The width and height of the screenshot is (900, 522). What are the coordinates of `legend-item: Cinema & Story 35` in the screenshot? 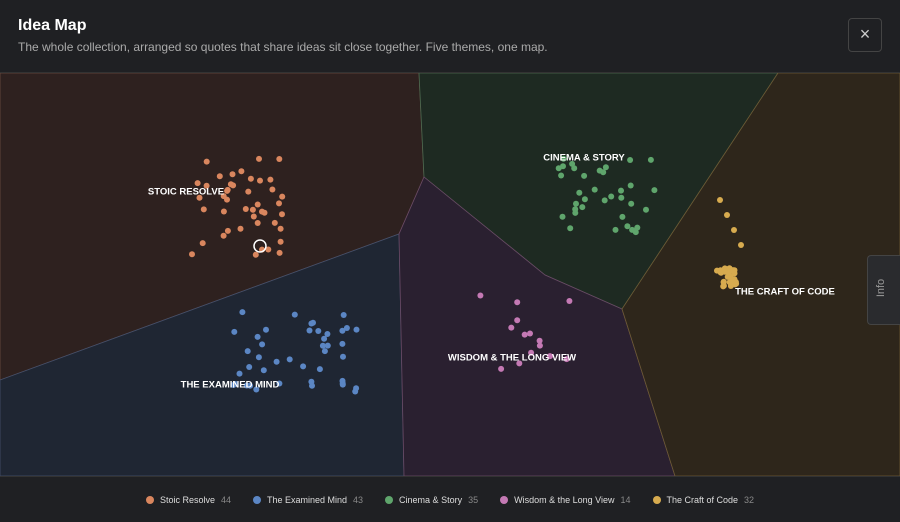 It's located at (431, 500).